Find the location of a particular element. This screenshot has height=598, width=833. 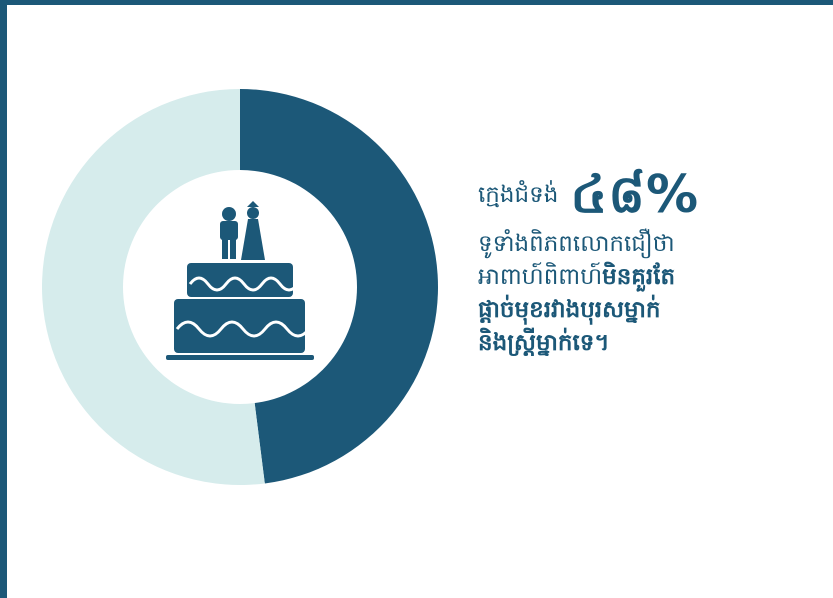

stat-value: ៤៨% is located at coordinates (635, 195).